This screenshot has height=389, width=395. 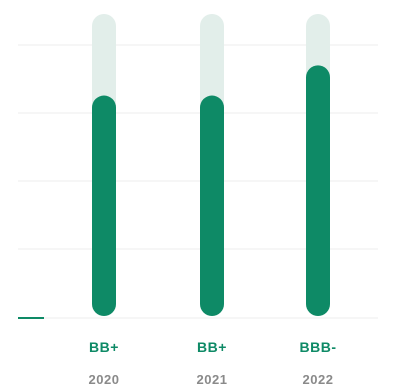 What do you see at coordinates (213, 363) in the screenshot?
I see `labels: BB+ 2020 BB+ 2021 BBB- 2022` at bounding box center [213, 363].